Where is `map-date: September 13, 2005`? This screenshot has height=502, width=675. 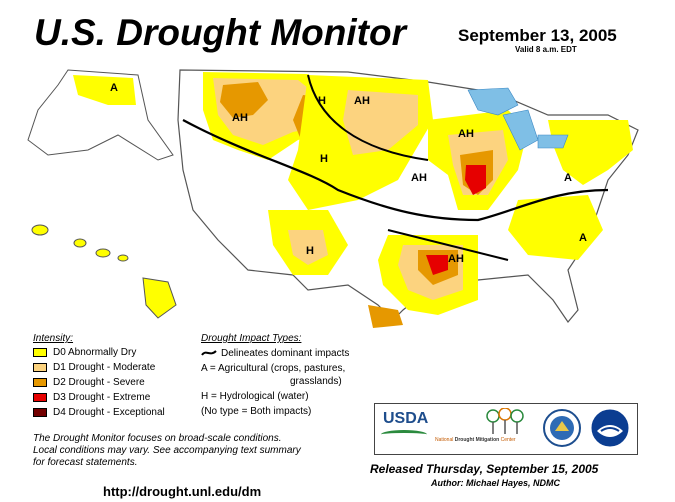 map-date: September 13, 2005 is located at coordinates (537, 35).